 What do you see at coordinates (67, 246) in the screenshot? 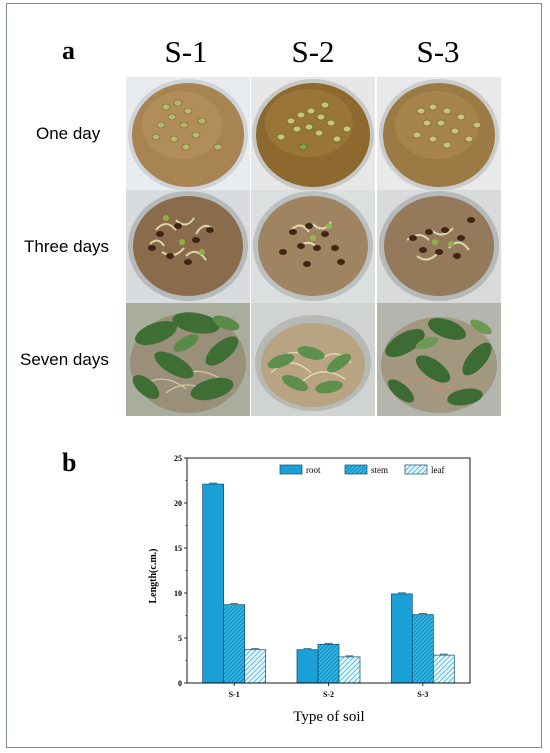
I see `row-label-three-days: Three days` at bounding box center [67, 246].